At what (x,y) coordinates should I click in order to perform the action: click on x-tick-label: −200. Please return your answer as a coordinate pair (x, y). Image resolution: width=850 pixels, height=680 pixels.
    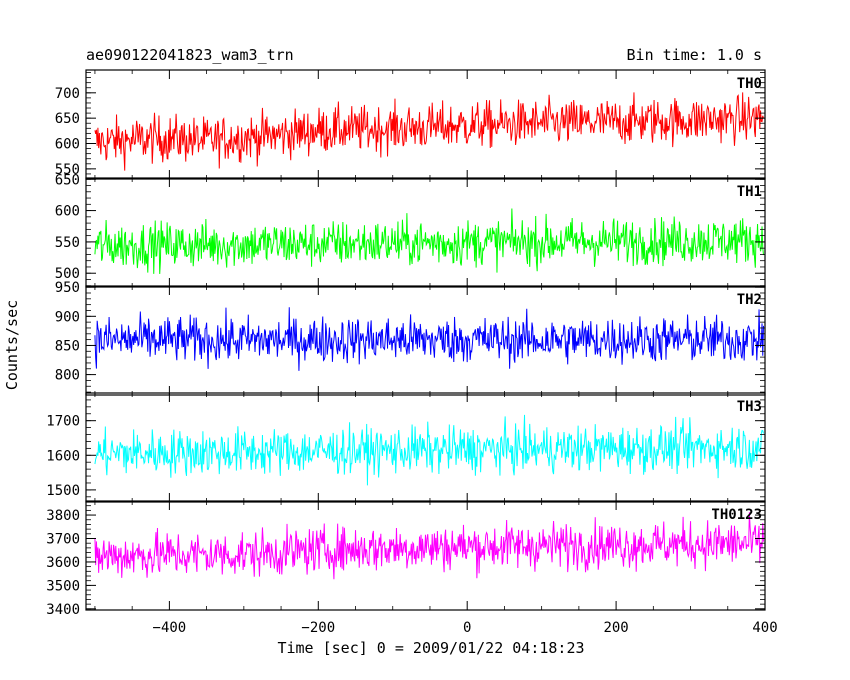
    Looking at the image, I should click on (318, 628).